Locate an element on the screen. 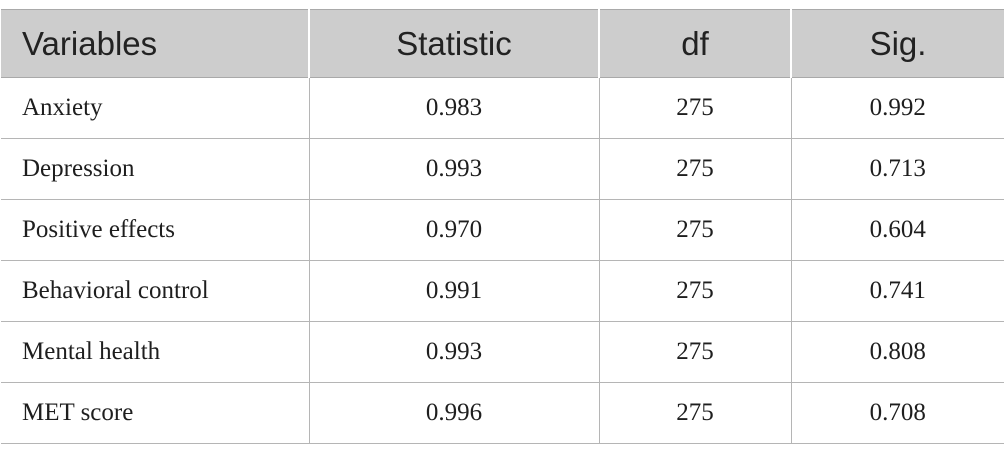 The width and height of the screenshot is (1005, 464). table-row: Behavioral control 0.991 275 0.741 is located at coordinates (502, 291).